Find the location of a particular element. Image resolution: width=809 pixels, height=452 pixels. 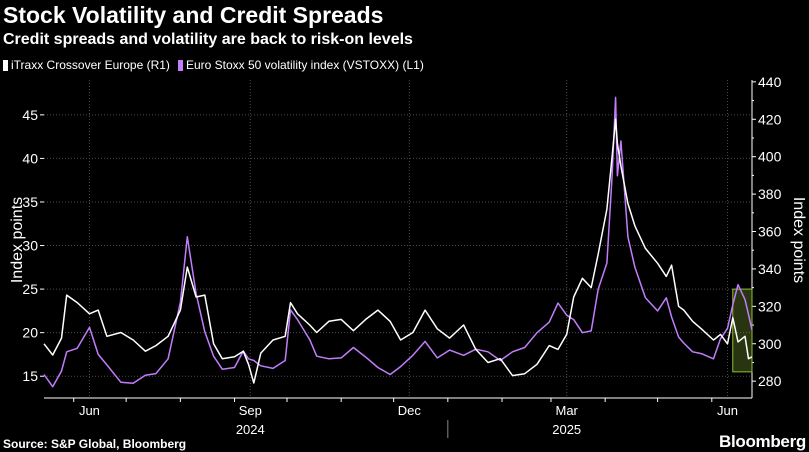

y-left-tick-label: 35 is located at coordinates (30, 202).